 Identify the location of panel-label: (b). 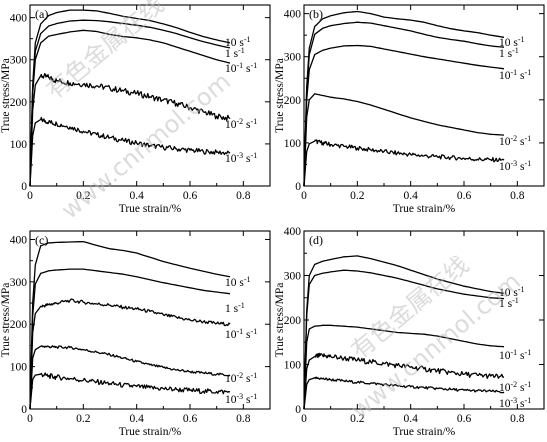
(316, 14).